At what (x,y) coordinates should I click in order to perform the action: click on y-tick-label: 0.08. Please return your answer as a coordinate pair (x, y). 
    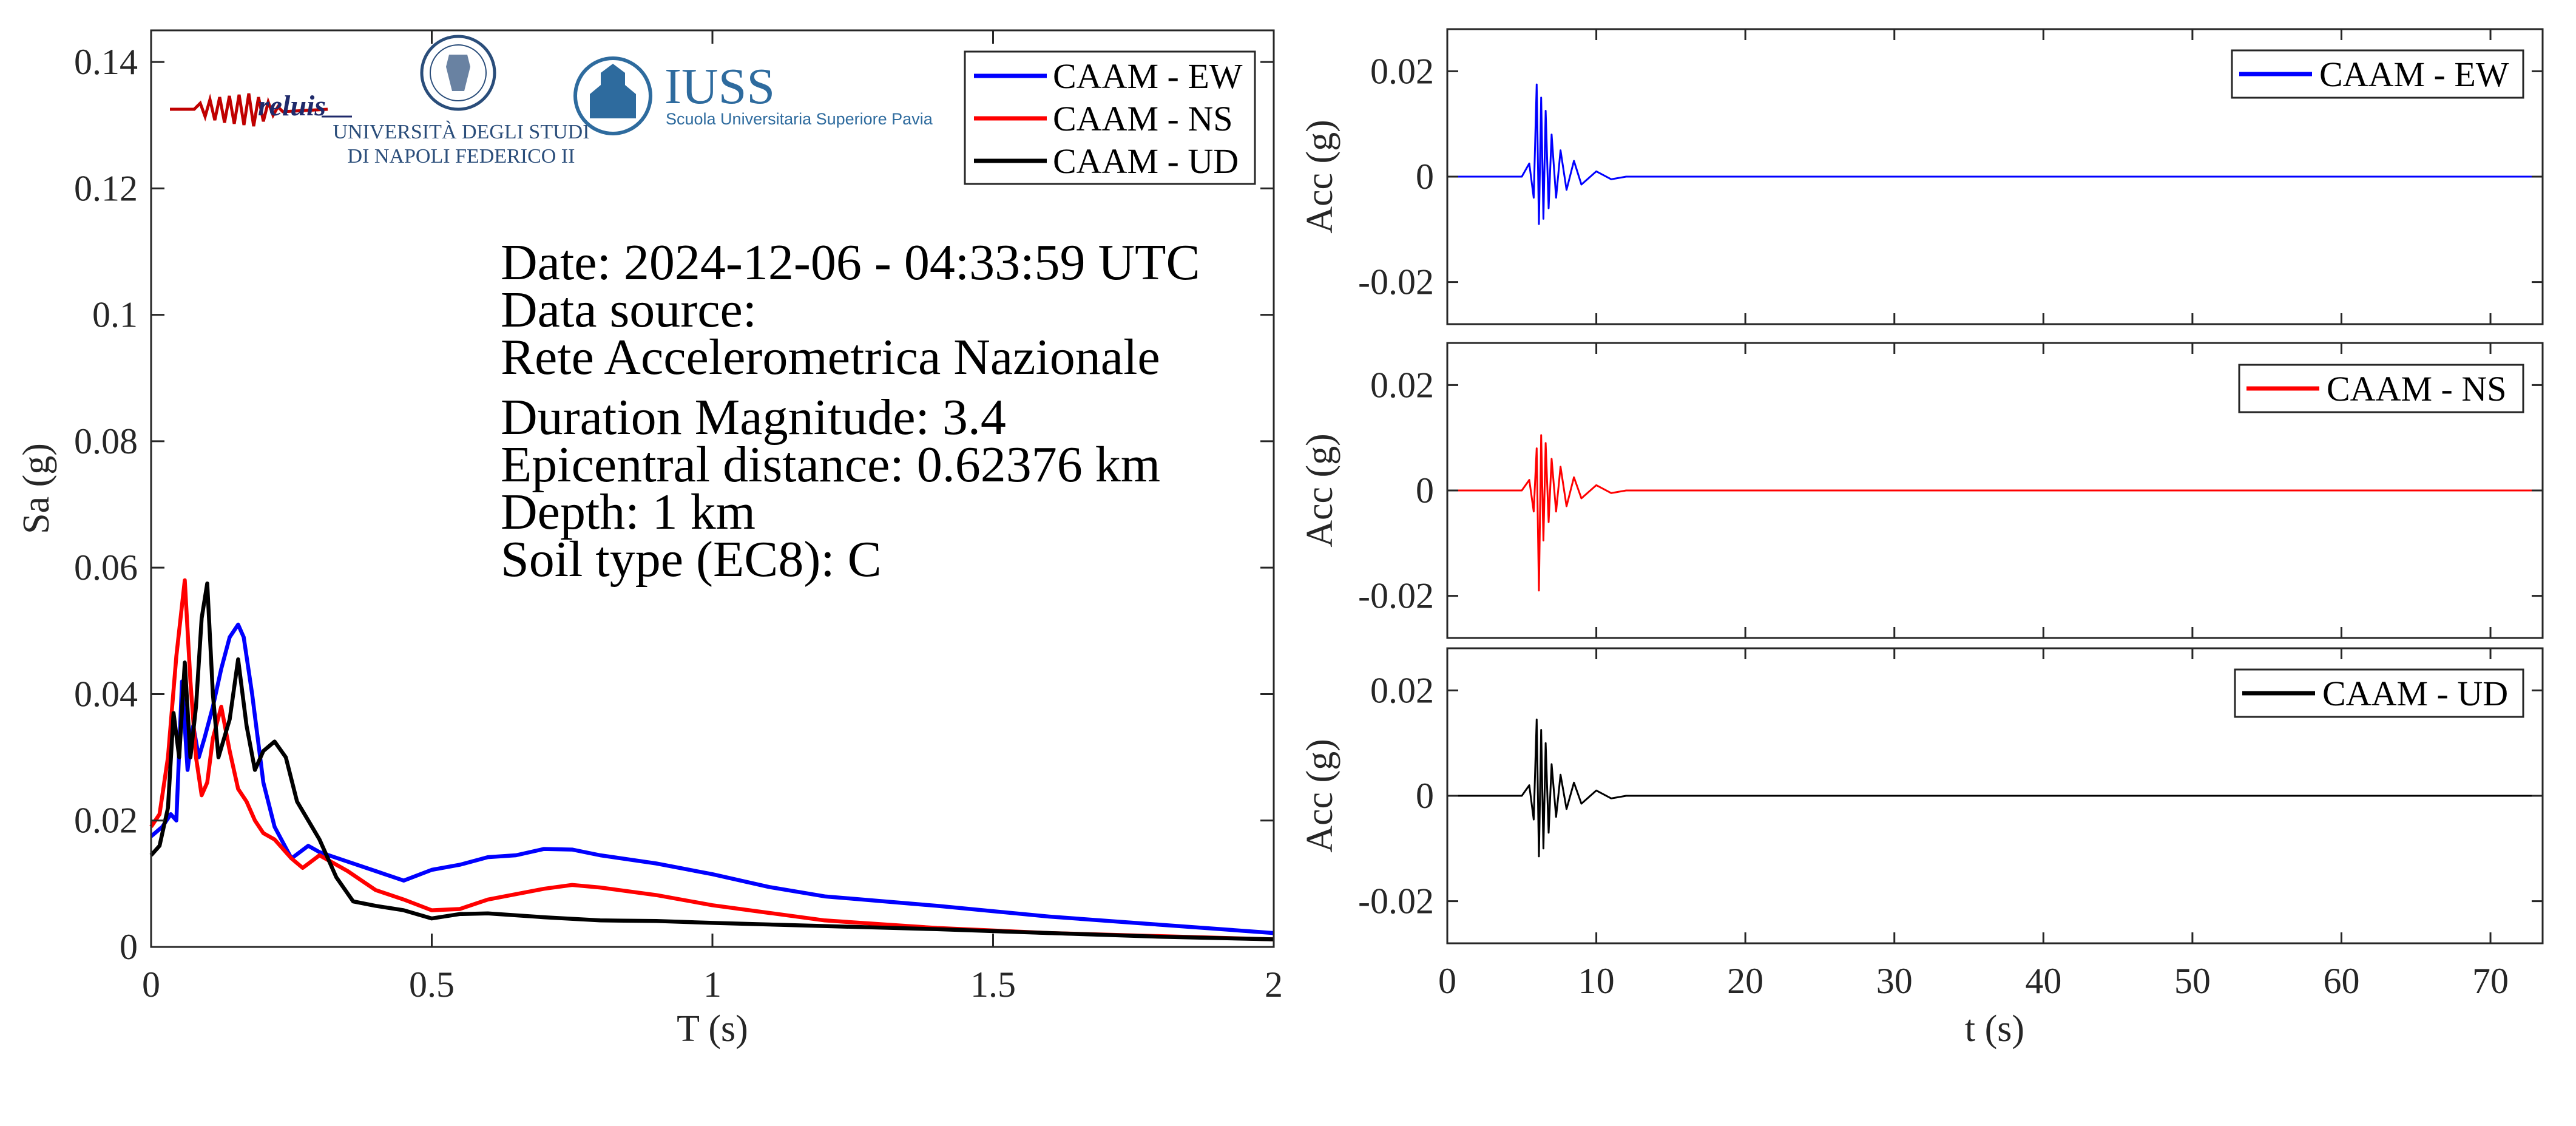
    Looking at the image, I should click on (106, 441).